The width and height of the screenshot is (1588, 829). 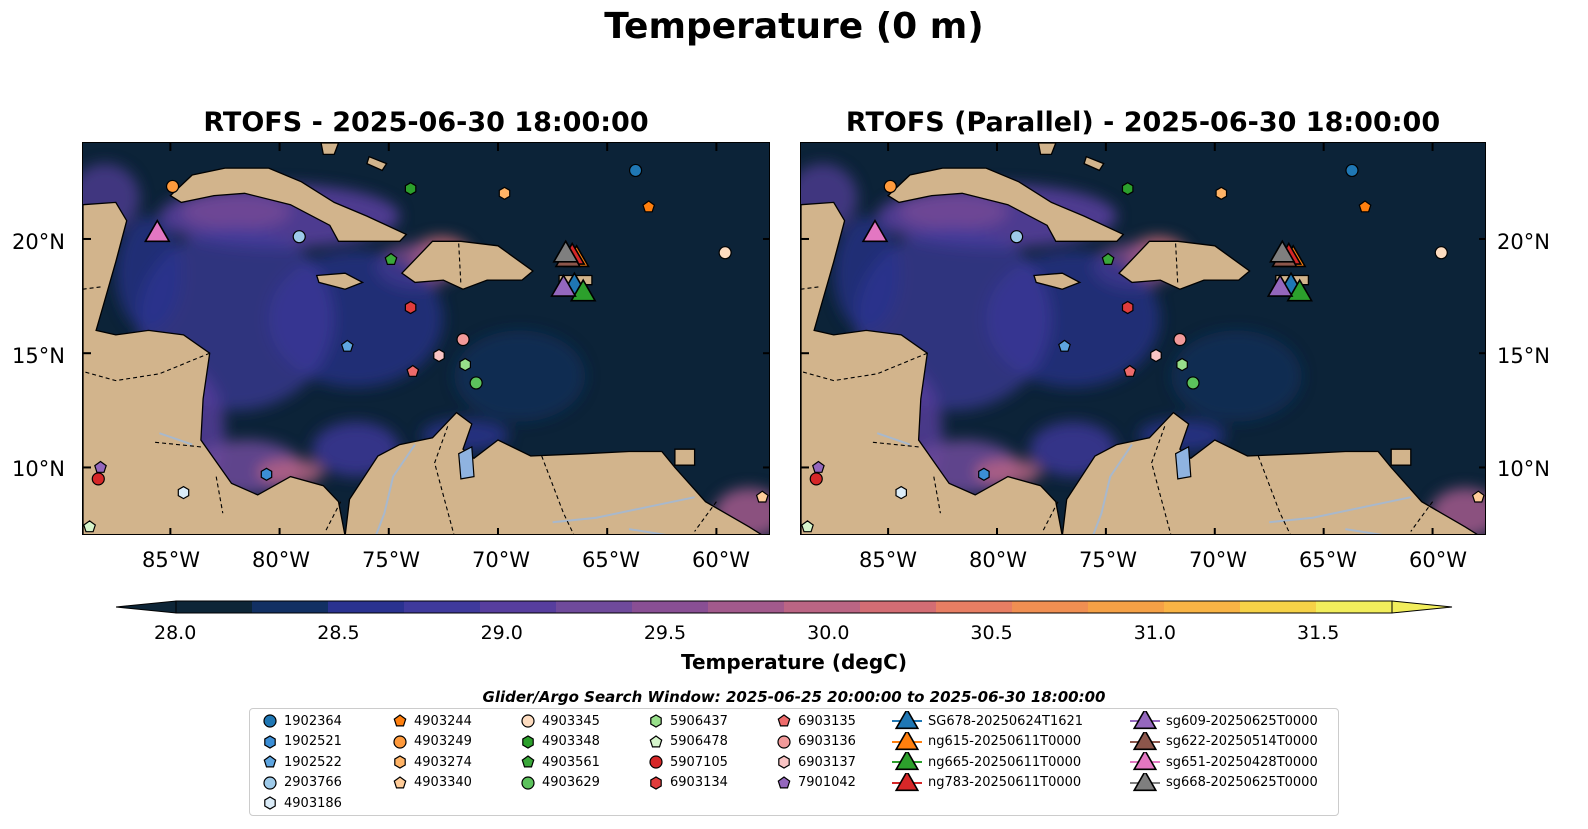 I want to click on legend-item: 5906478, so click(x=688, y=742).